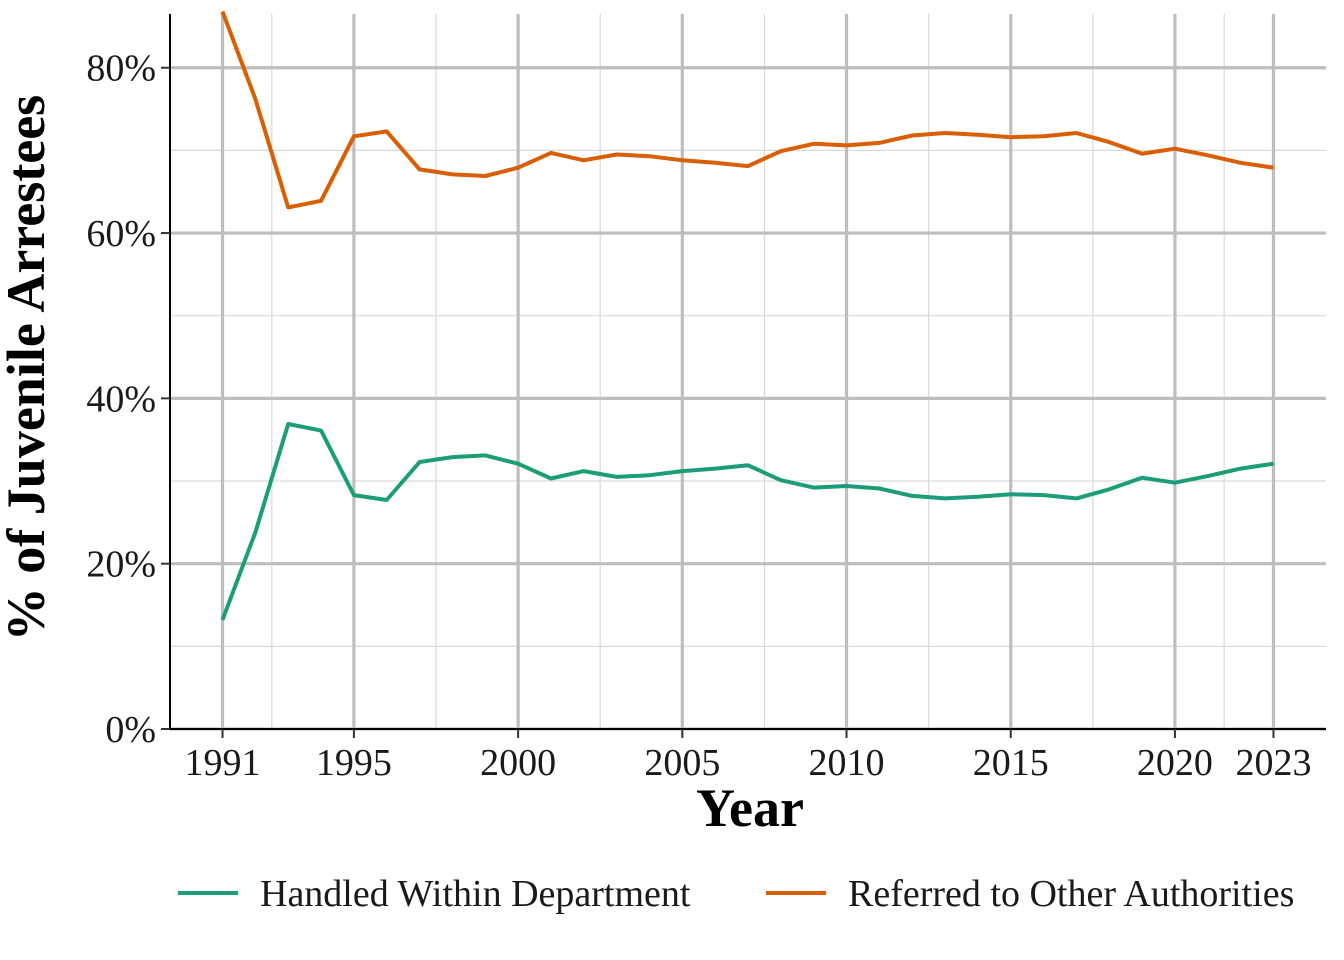 The height and width of the screenshot is (960, 1344). What do you see at coordinates (223, 763) in the screenshot?
I see `x-tick-label: 1991` at bounding box center [223, 763].